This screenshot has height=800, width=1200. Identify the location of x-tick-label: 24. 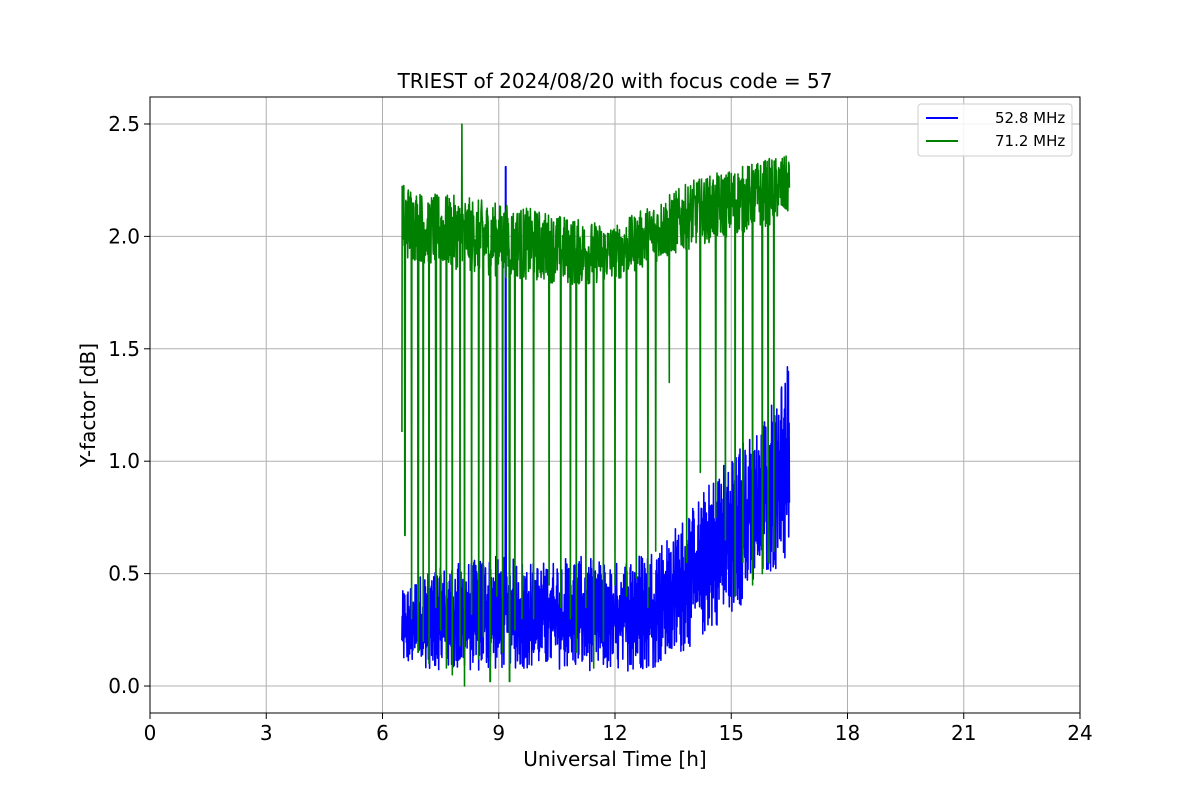
(1079, 733).